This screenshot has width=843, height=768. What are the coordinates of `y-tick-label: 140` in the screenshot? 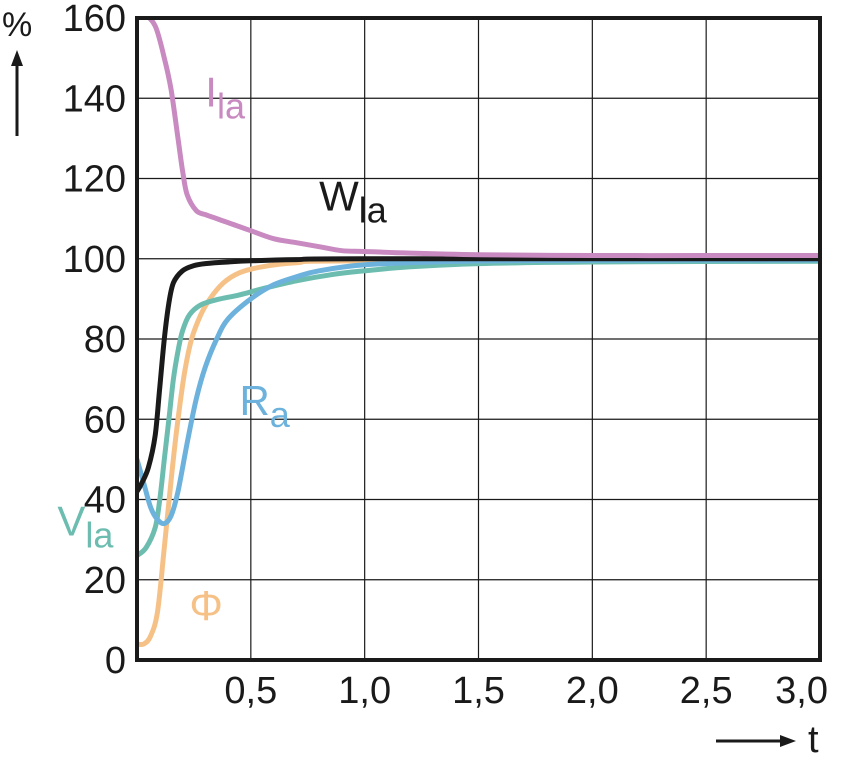 It's located at (94, 99).